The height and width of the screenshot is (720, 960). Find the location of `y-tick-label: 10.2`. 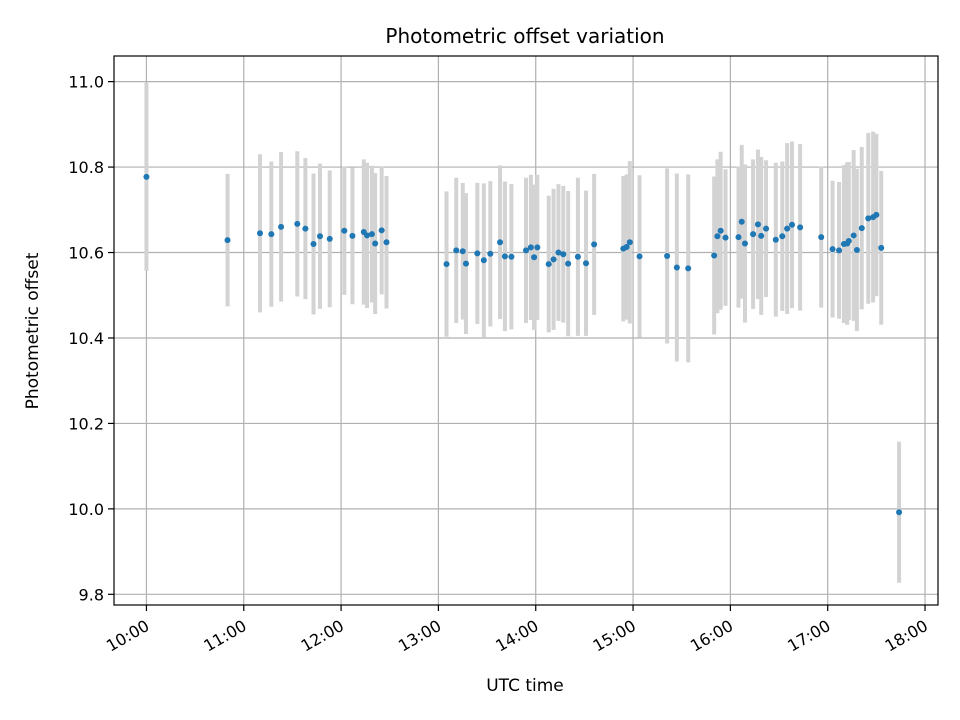

y-tick-label: 10.2 is located at coordinates (86, 423).